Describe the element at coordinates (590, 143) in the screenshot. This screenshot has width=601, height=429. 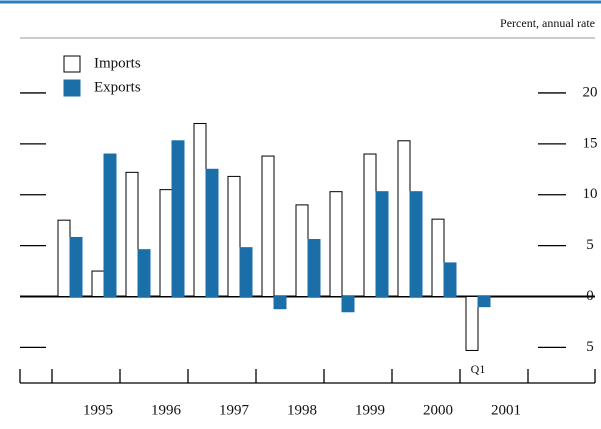
I see `y-tick-label: 15` at that location.